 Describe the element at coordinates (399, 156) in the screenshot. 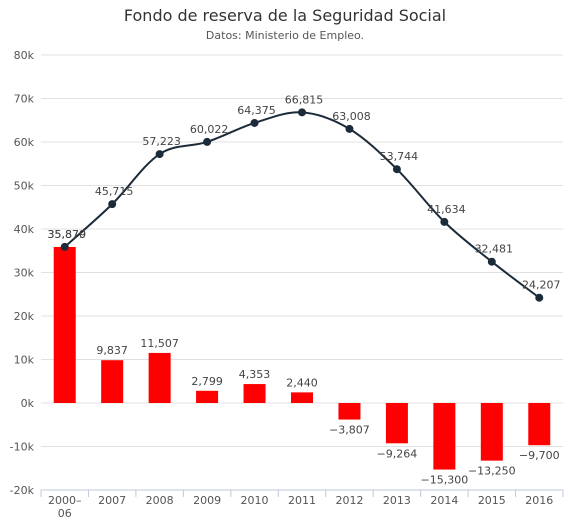

I see `line-value-label: 53,744` at that location.